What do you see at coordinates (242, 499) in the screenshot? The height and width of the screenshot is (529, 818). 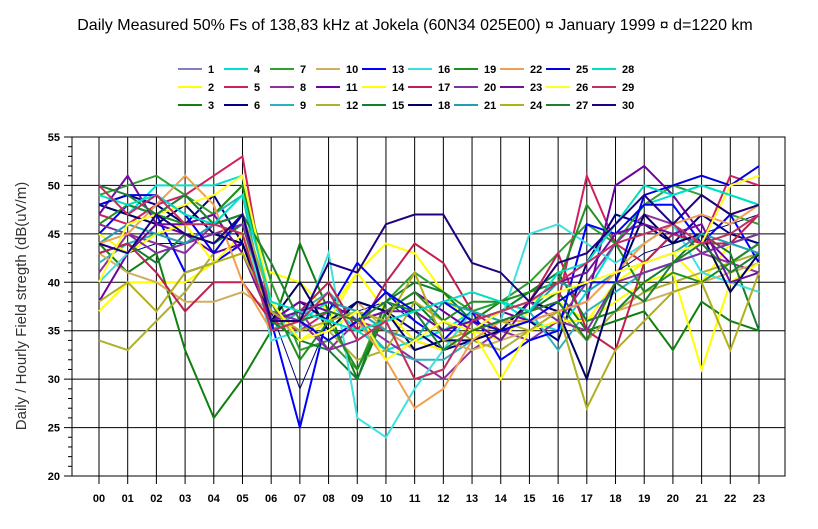 I see `x-tick-label: 05` at bounding box center [242, 499].